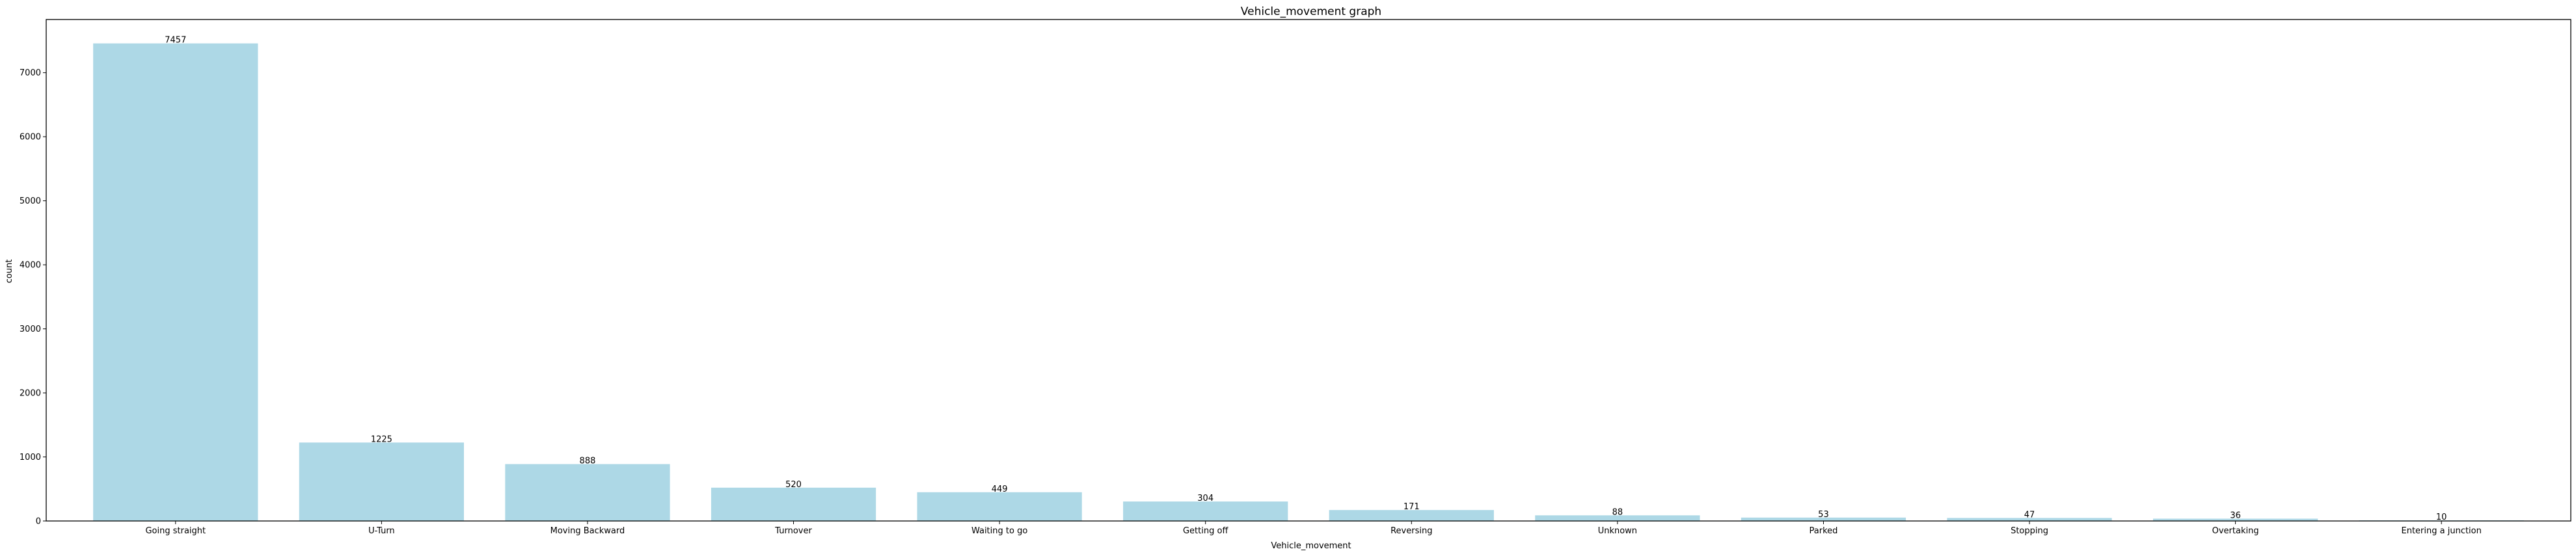 Image resolution: width=2576 pixels, height=560 pixels. I want to click on y-tick-label: 3000, so click(31, 329).